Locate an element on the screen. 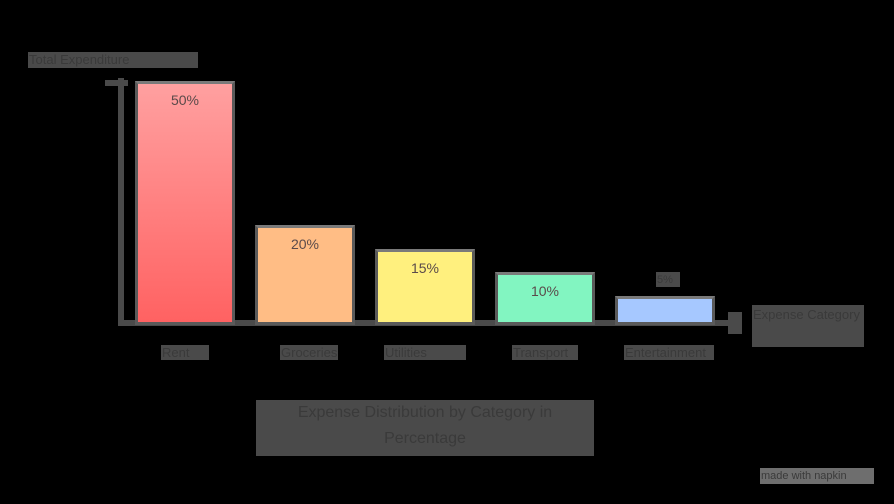 This screenshot has height=504, width=894. bar-transport: 10% is located at coordinates (545, 298).